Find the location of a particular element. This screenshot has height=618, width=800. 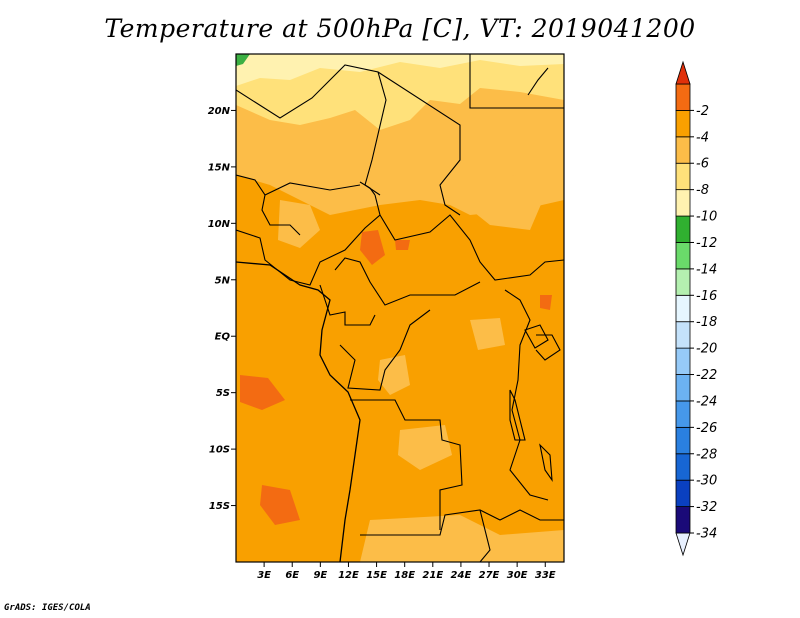

colorbar-label: -22 is located at coordinates (706, 375).